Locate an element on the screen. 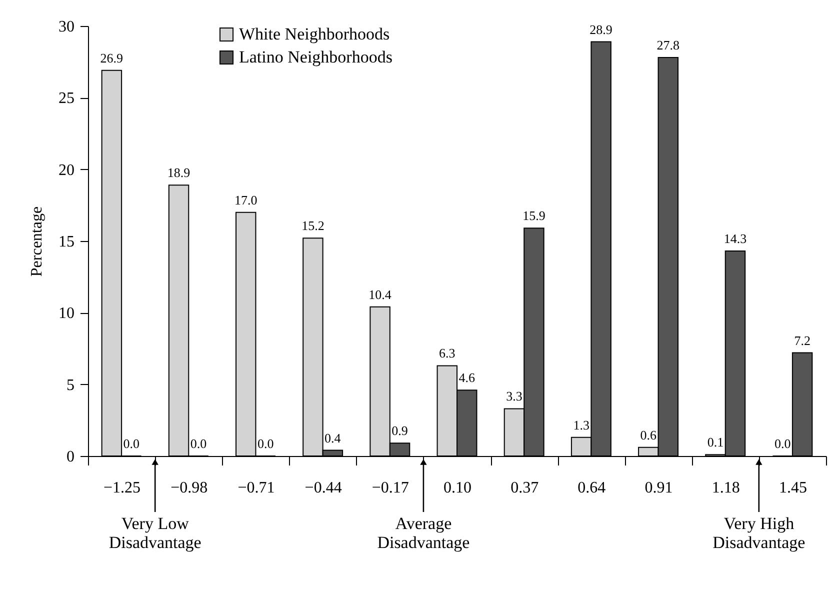  x-tick-label: 1.45 is located at coordinates (792, 488).